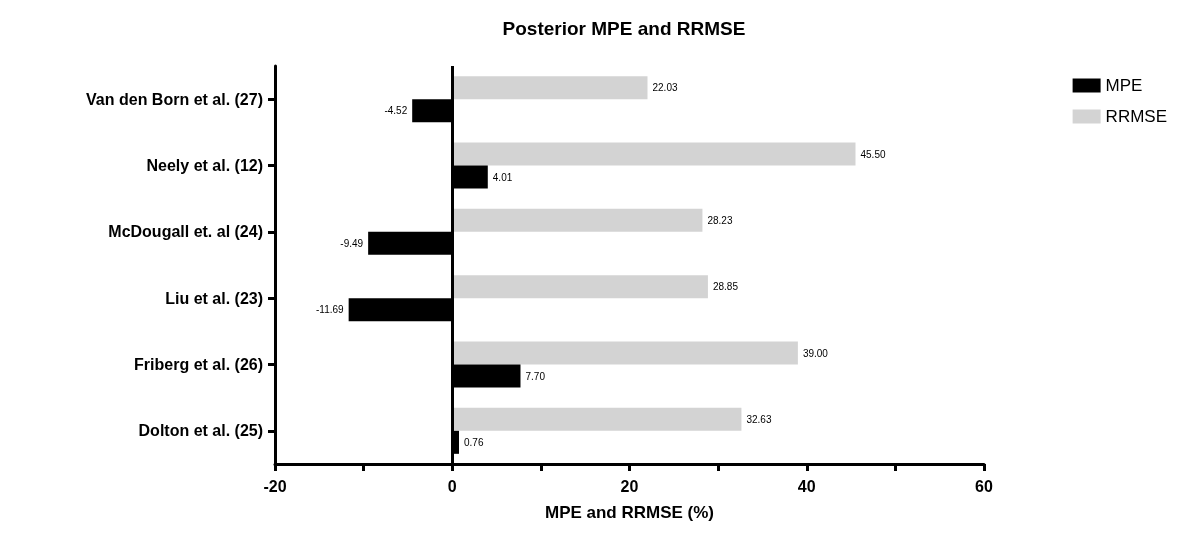  Describe the element at coordinates (535, 376) in the screenshot. I see `data-label: 7.70` at that location.